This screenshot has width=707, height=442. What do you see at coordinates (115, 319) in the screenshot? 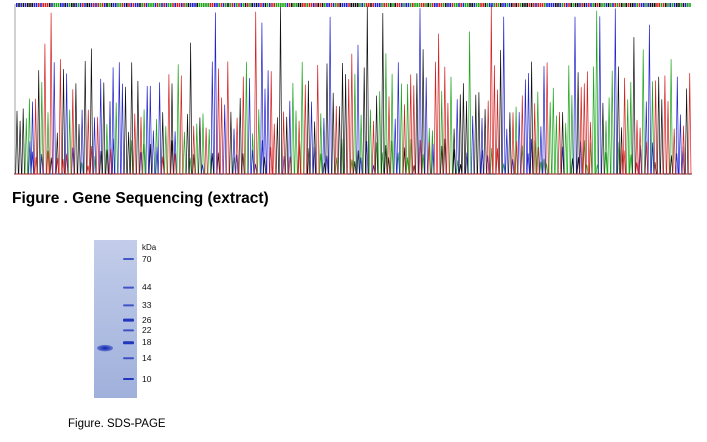
I see `sds-page-gel-image` at bounding box center [115, 319].